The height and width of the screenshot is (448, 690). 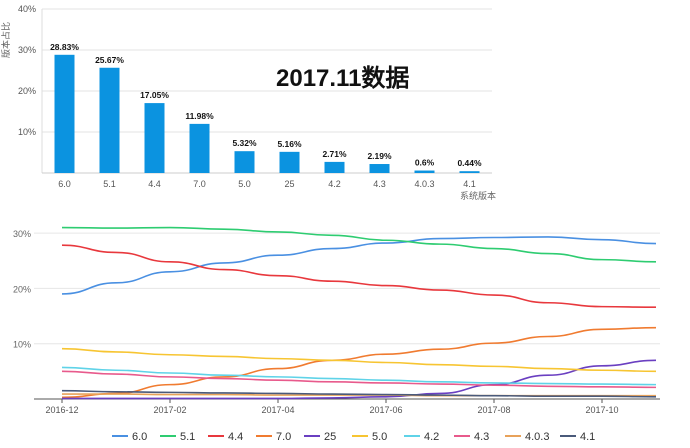 I want to click on legend-item: 6.0, so click(x=129, y=437).